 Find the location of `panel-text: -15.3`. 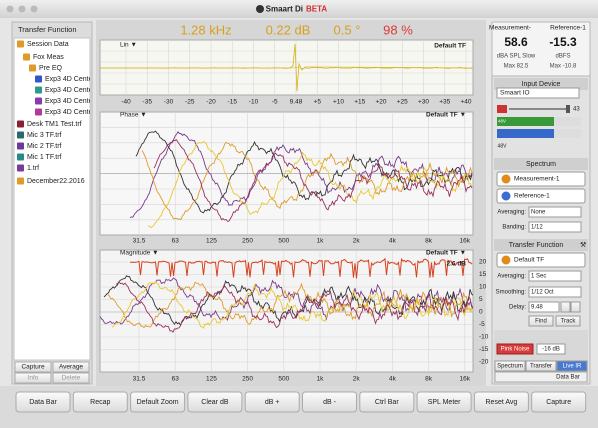

panel-text: -15.3 is located at coordinates (563, 42).